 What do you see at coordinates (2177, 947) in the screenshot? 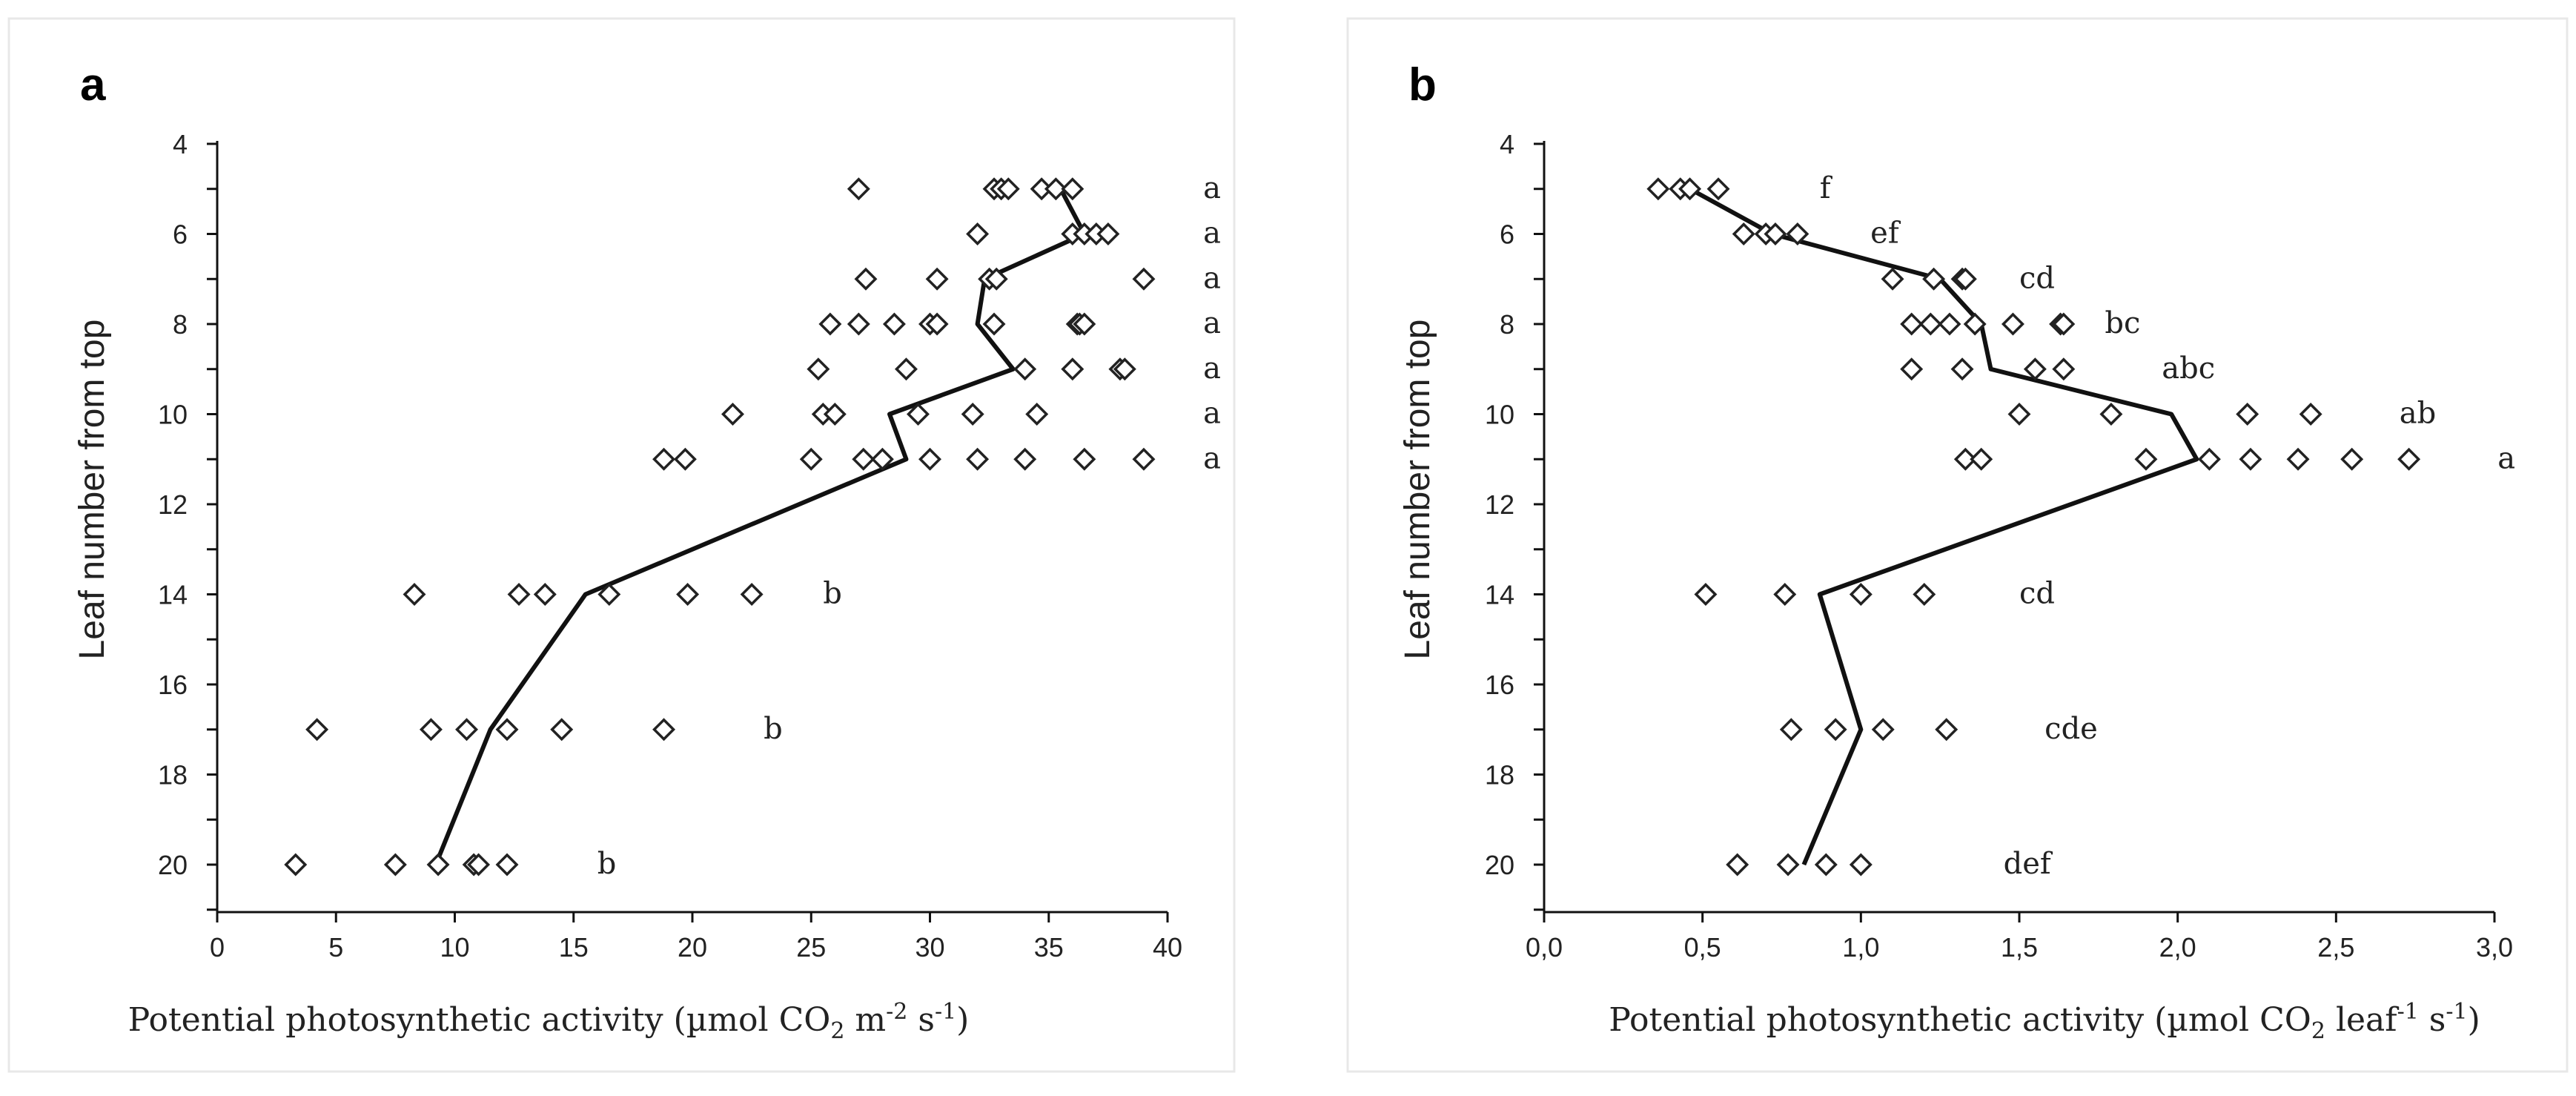
I see `panel-b-x-tick-label: 2,0` at bounding box center [2177, 947].